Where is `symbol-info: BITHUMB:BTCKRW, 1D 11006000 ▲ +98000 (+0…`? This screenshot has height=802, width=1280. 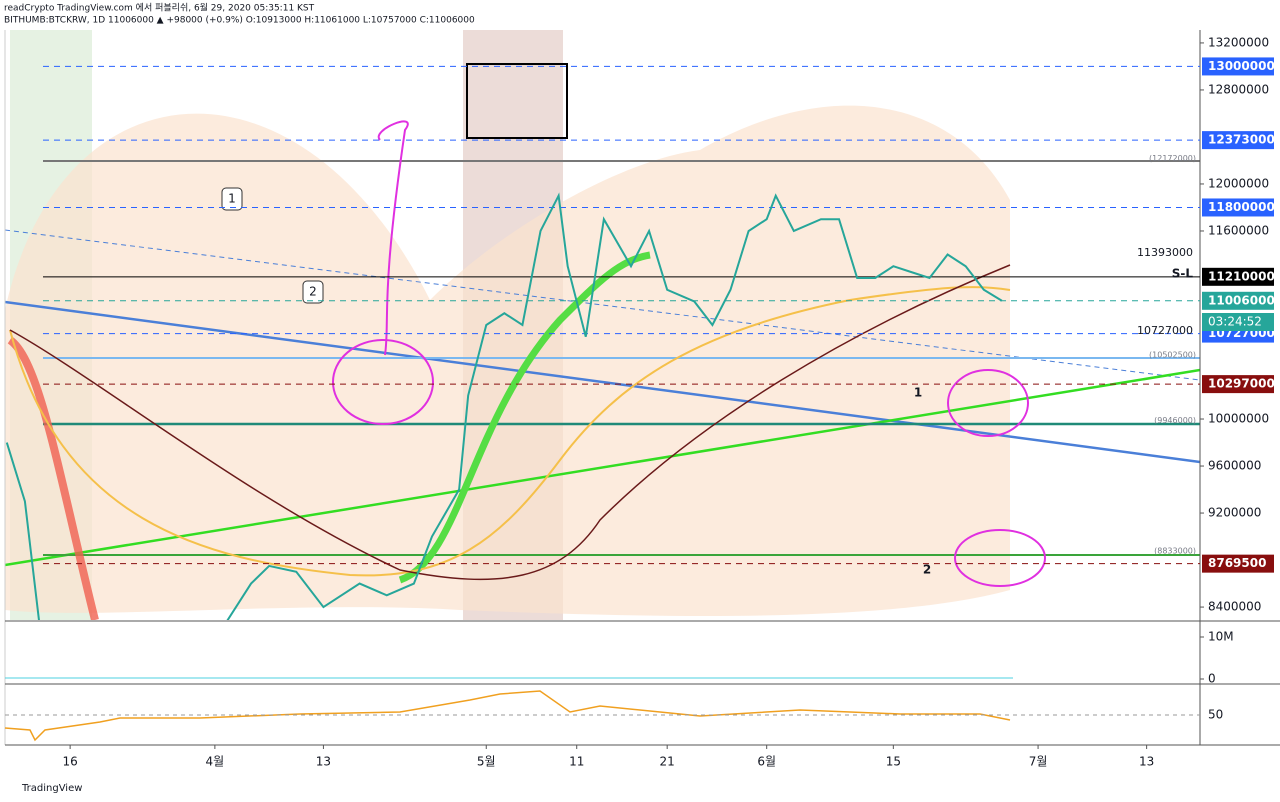 symbol-info: BITHUMB:BTCKRW, 1D 11006000 ▲ +98000 (+0… is located at coordinates (239, 21).